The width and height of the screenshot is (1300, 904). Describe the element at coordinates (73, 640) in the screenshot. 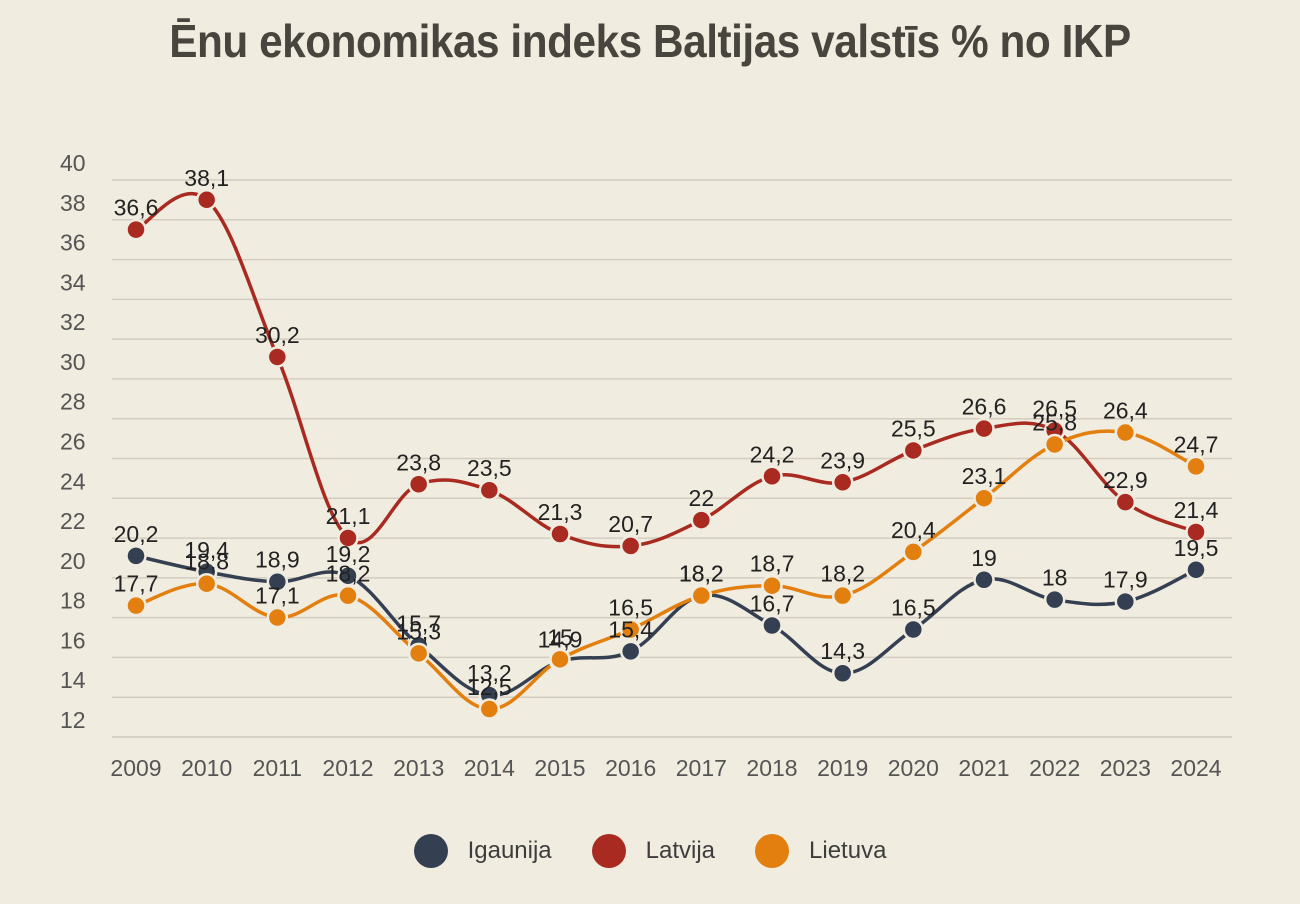

I see `y-tick-label: 16` at that location.